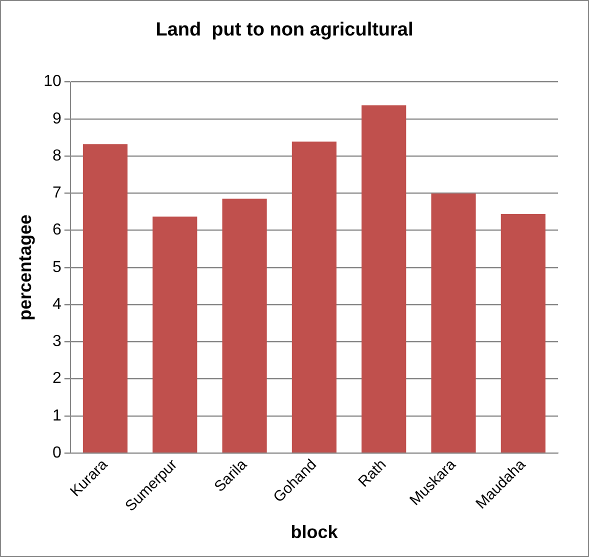 The height and width of the screenshot is (557, 589). Describe the element at coordinates (24, 267) in the screenshot. I see `y-axis-title: percentagee` at that location.